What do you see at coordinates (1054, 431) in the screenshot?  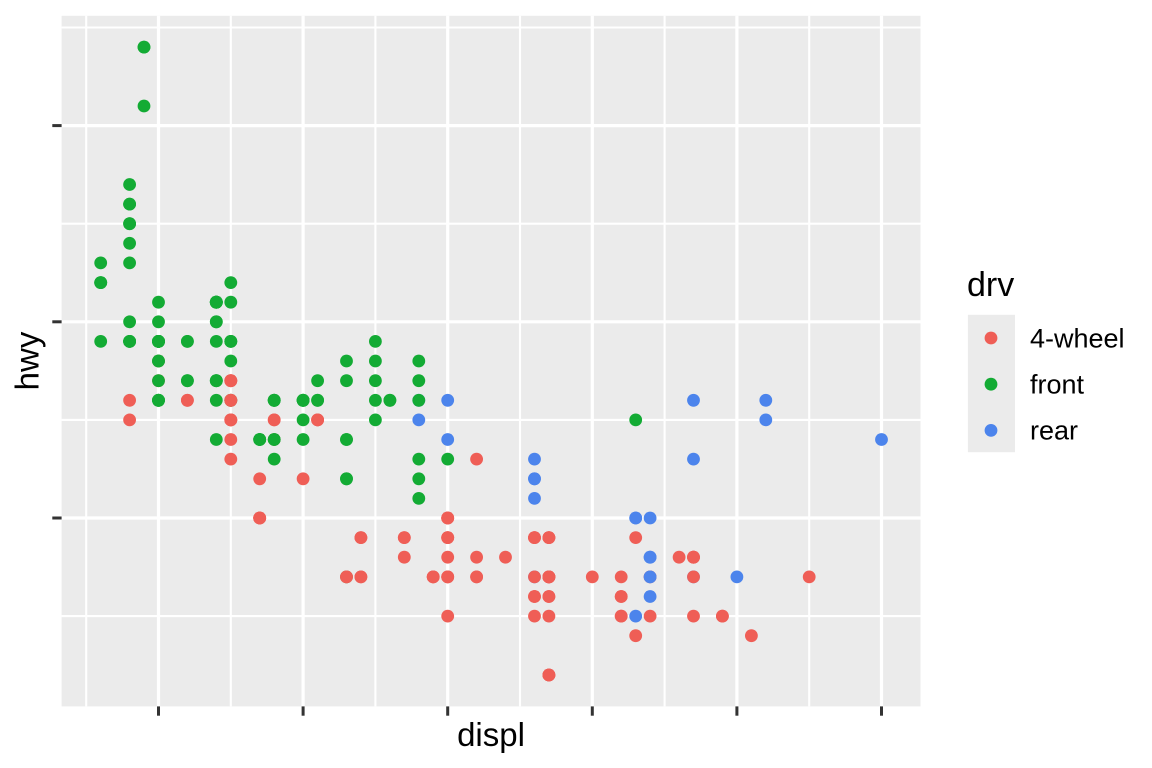 I see `svg-text: rear` at bounding box center [1054, 431].